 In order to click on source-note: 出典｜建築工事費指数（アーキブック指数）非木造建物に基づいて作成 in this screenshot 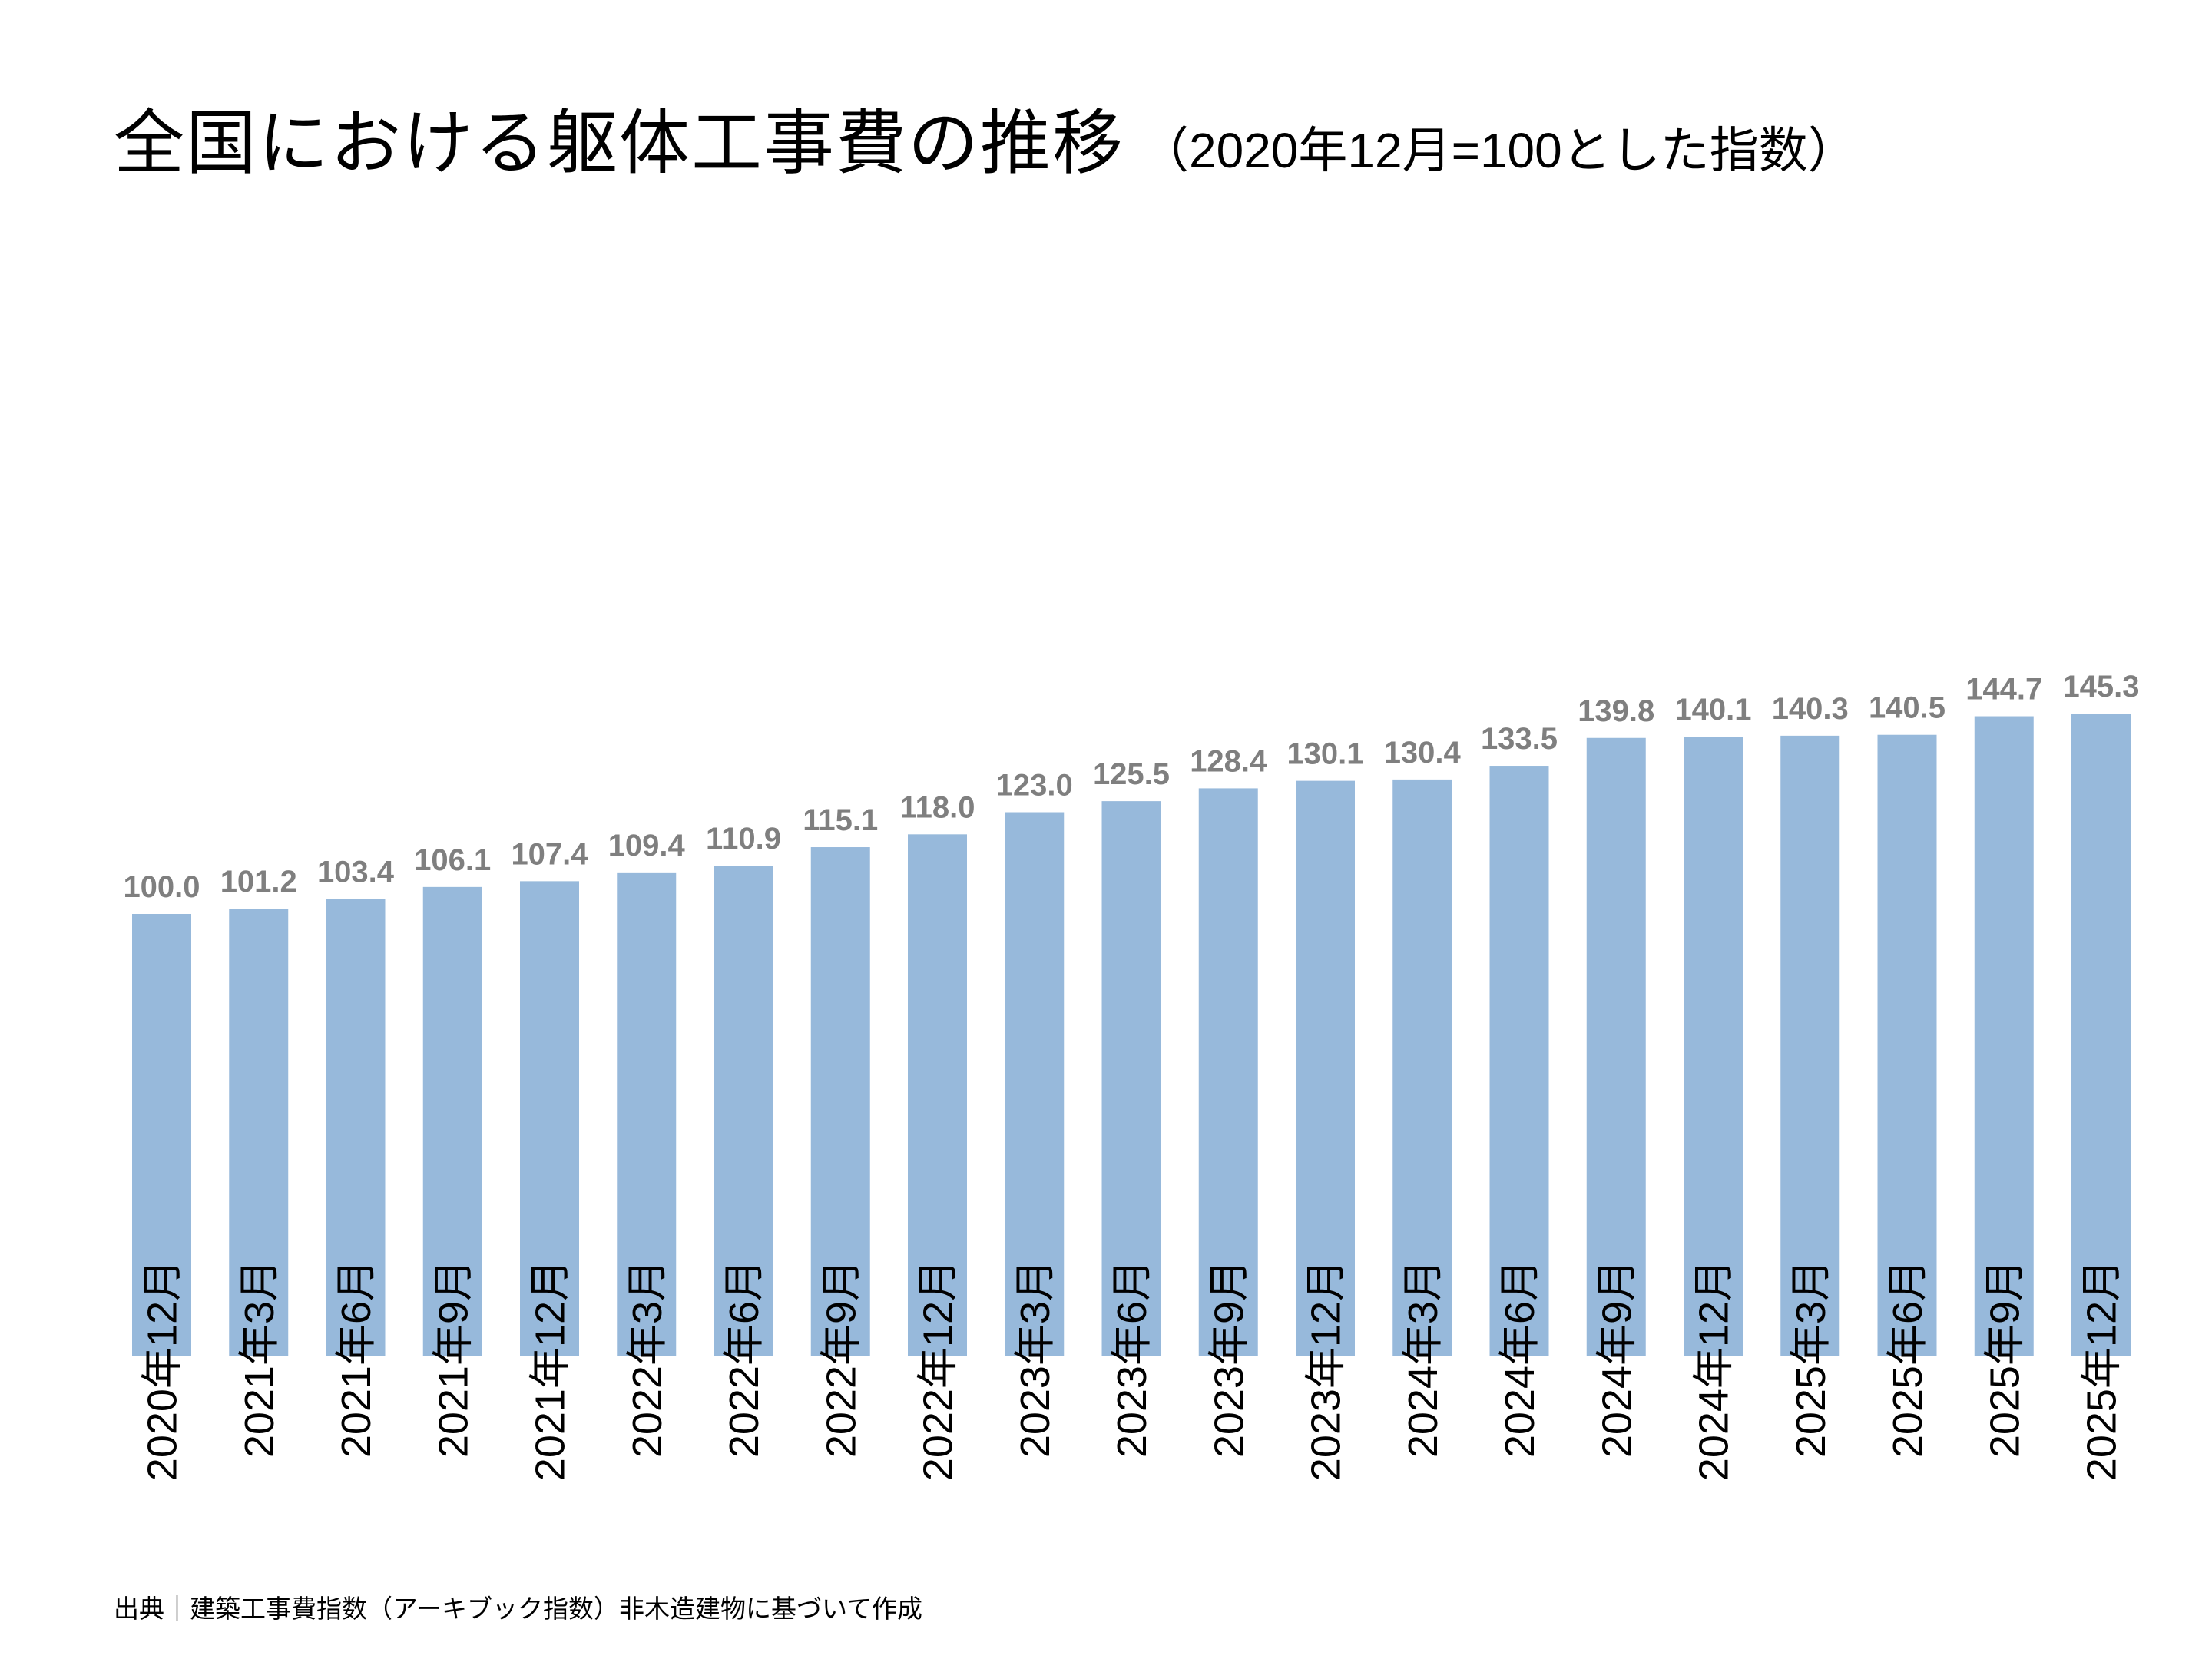, I will do `click(518, 1608)`.